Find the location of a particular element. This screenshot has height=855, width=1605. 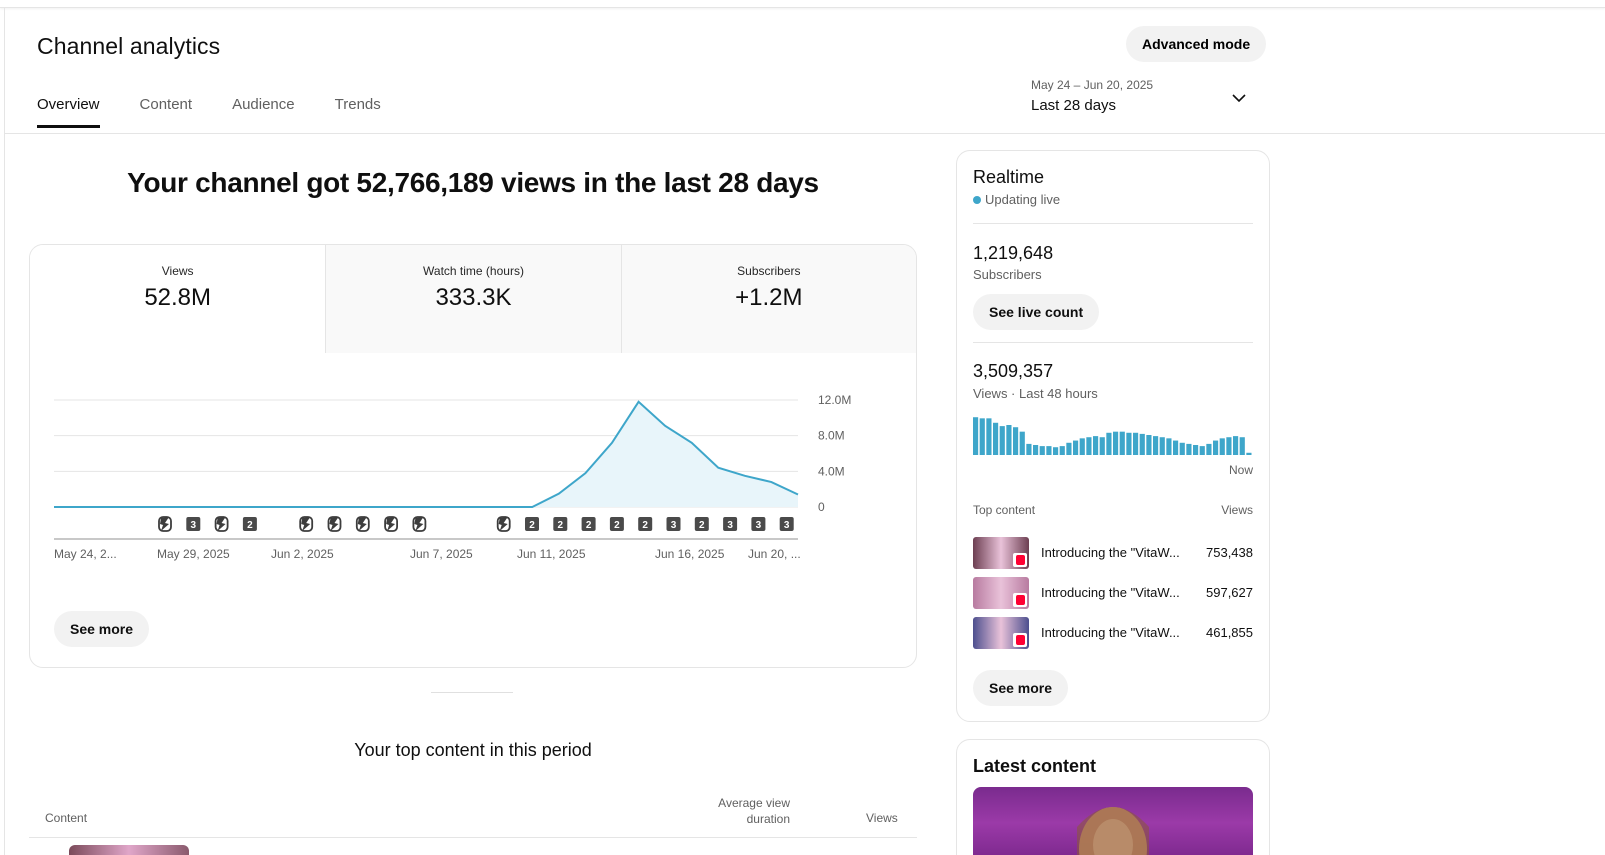

see-more-button: See more is located at coordinates (102, 629).